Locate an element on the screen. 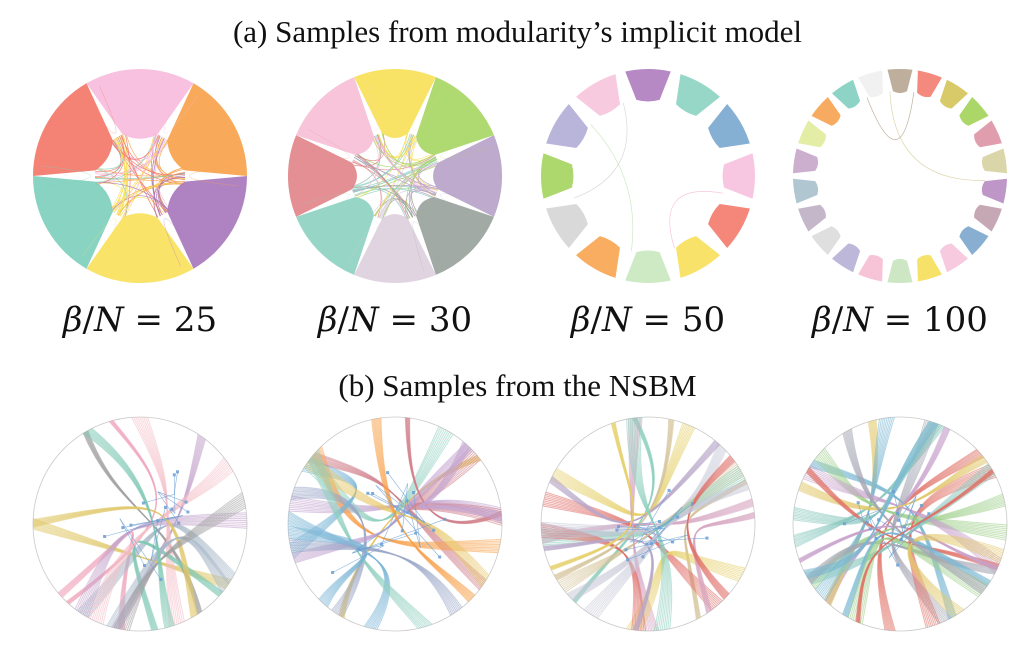 This screenshot has width=1035, height=660. beta-value: 100 is located at coordinates (955, 320).